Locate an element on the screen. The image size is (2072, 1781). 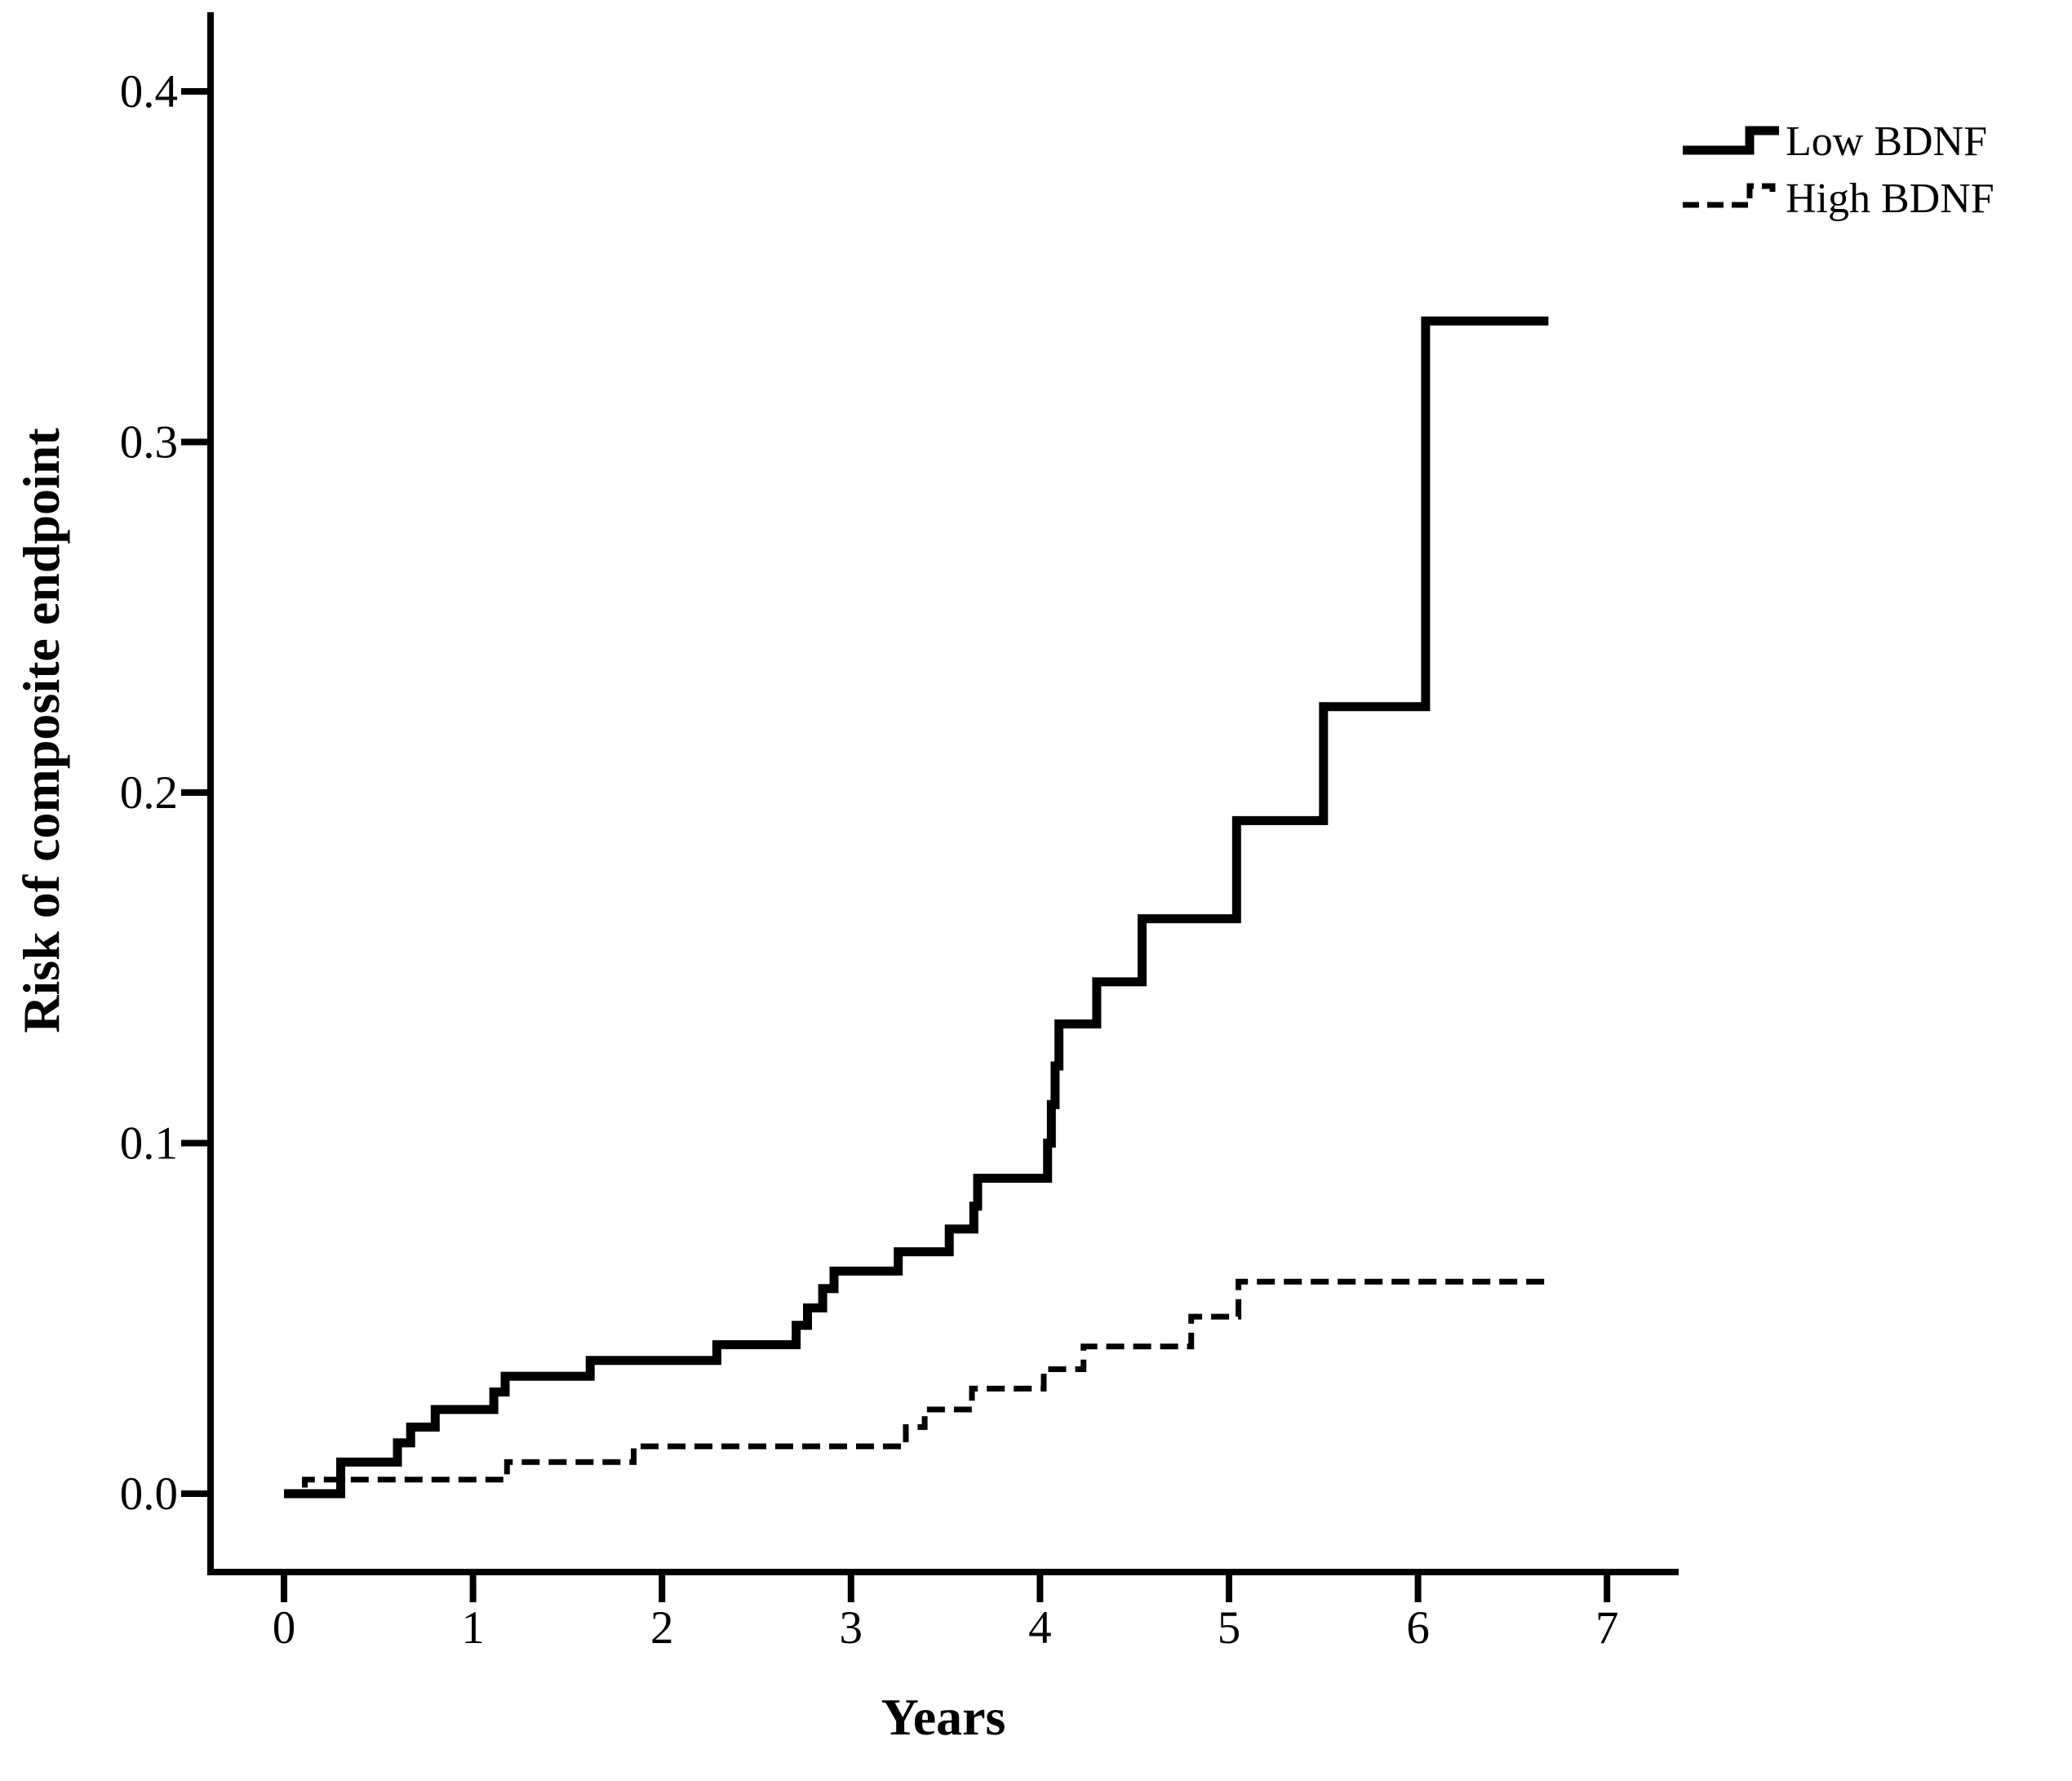
x-tick-label: 1 is located at coordinates (473, 1628).